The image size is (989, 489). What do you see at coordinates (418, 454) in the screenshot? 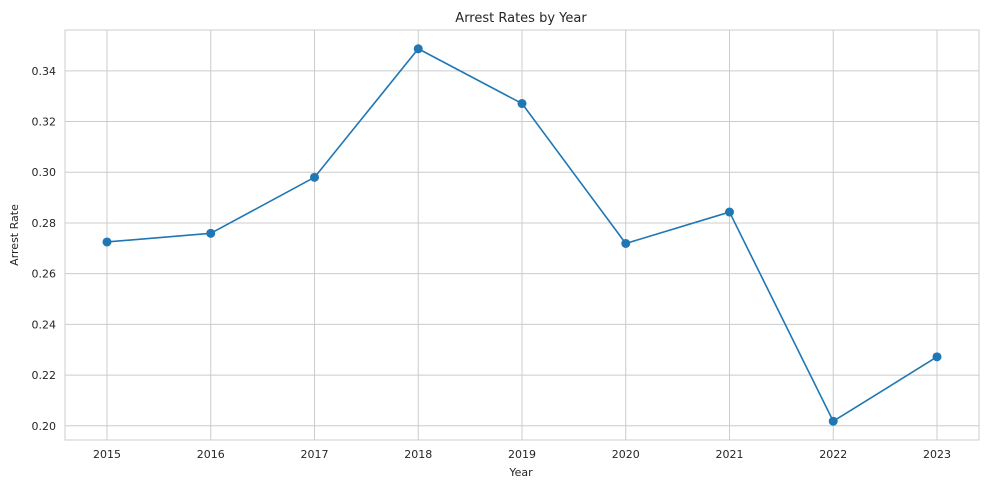
I see `x-tick-label: 2018` at bounding box center [418, 454].